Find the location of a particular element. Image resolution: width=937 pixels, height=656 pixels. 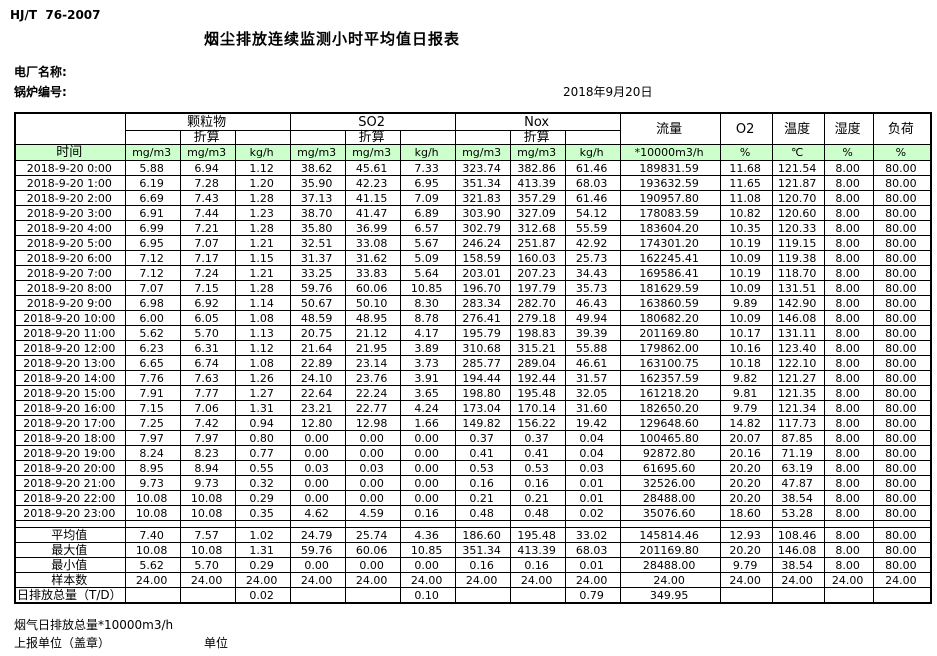

value-cell: 279.18 is located at coordinates (537, 318).